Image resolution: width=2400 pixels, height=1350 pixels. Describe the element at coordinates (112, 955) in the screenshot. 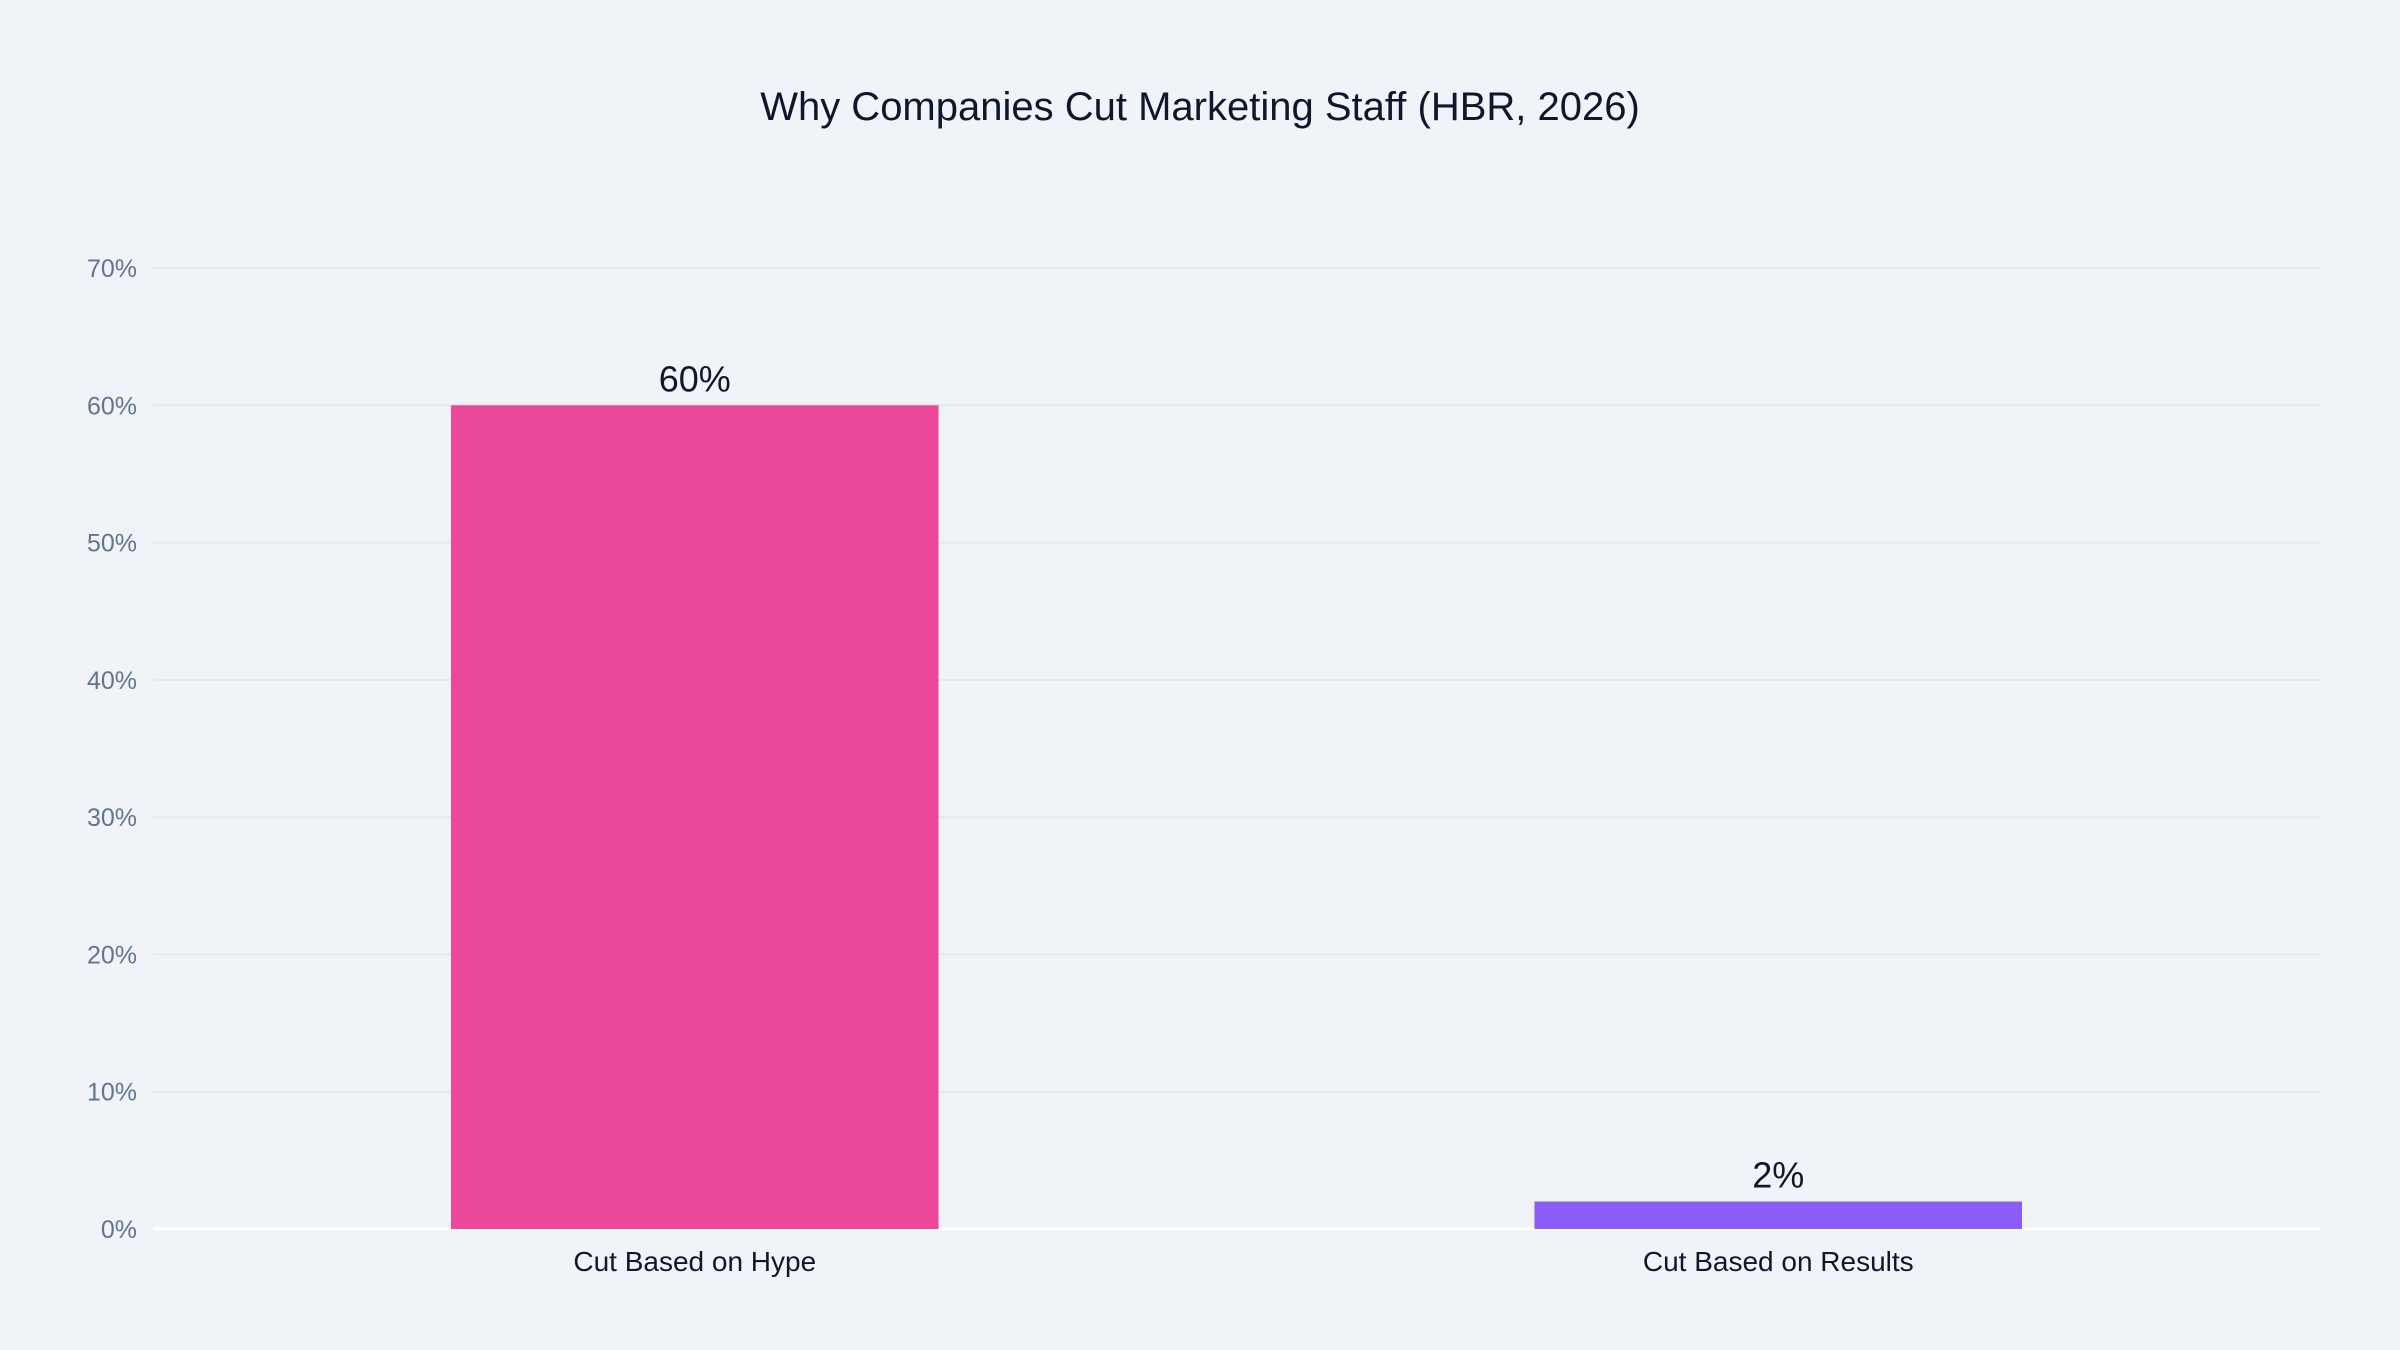

I see `y-tick-label: 20%` at that location.